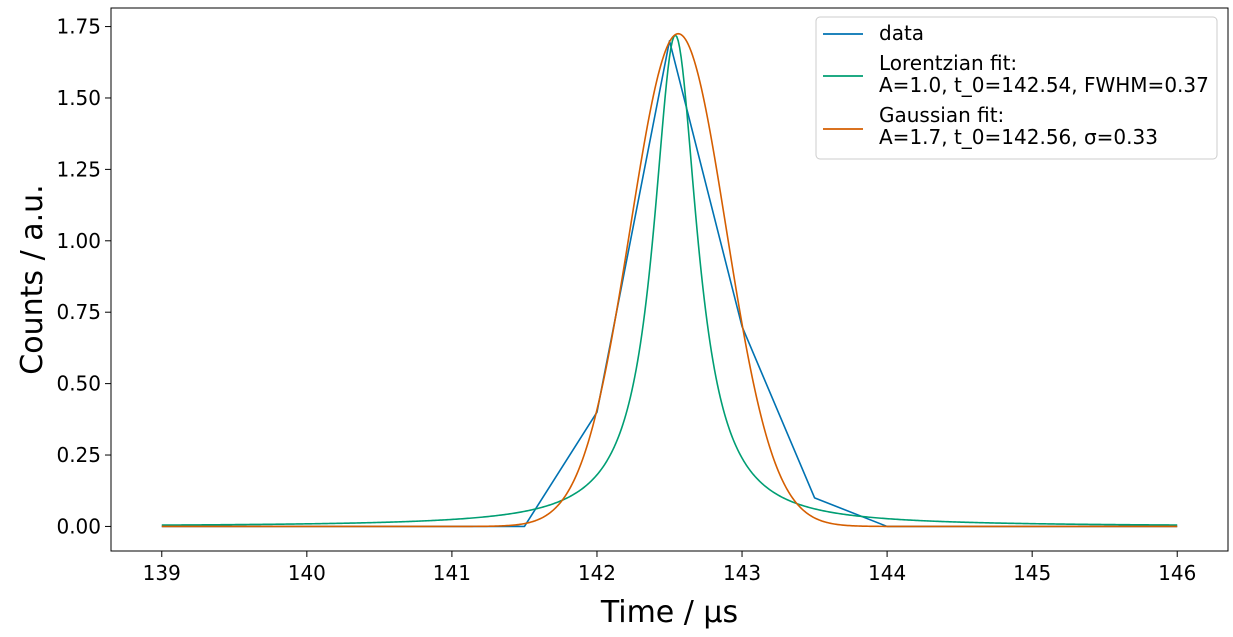  I want to click on y-axis-title: Counts / a.u., so click(32, 279).